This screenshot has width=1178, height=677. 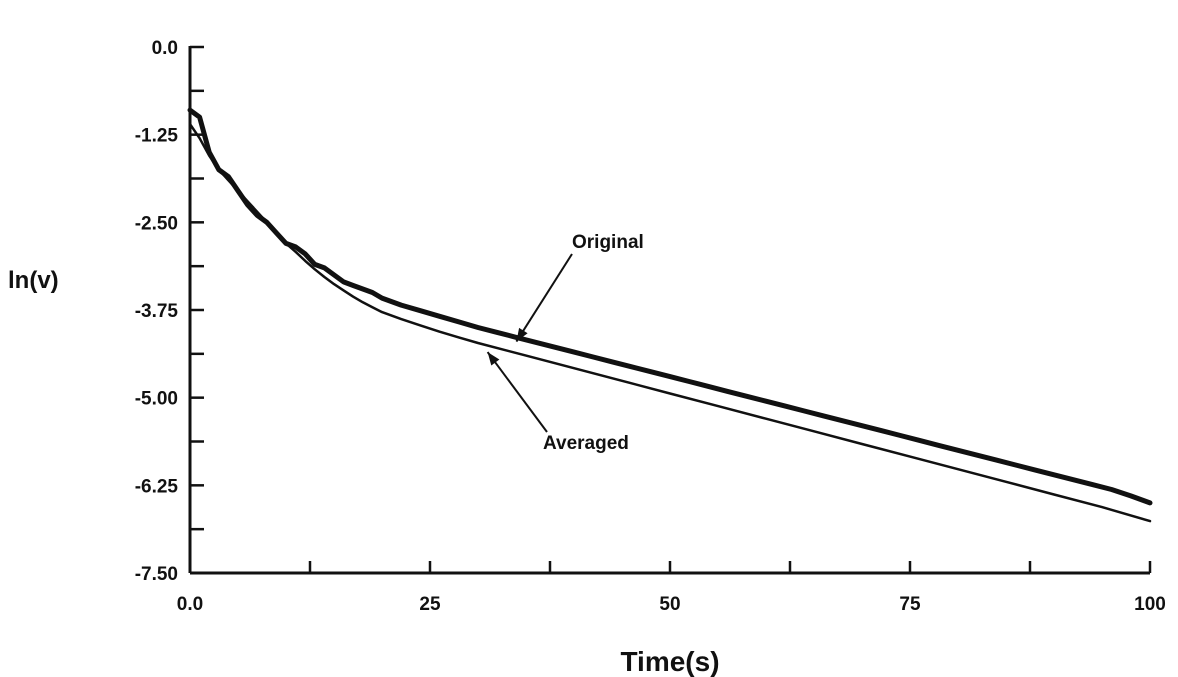 I want to click on annotation-label-original: Original, so click(x=608, y=242).